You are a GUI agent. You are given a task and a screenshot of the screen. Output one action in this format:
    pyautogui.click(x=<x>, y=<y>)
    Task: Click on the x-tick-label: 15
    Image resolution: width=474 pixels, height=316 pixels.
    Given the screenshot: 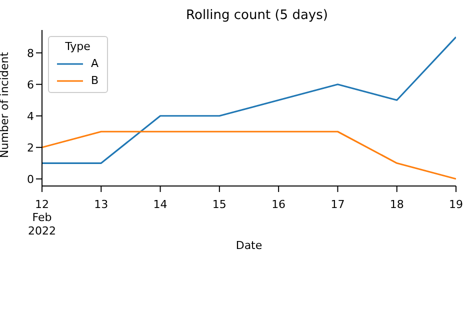 What is the action you would take?
    pyautogui.click(x=219, y=204)
    